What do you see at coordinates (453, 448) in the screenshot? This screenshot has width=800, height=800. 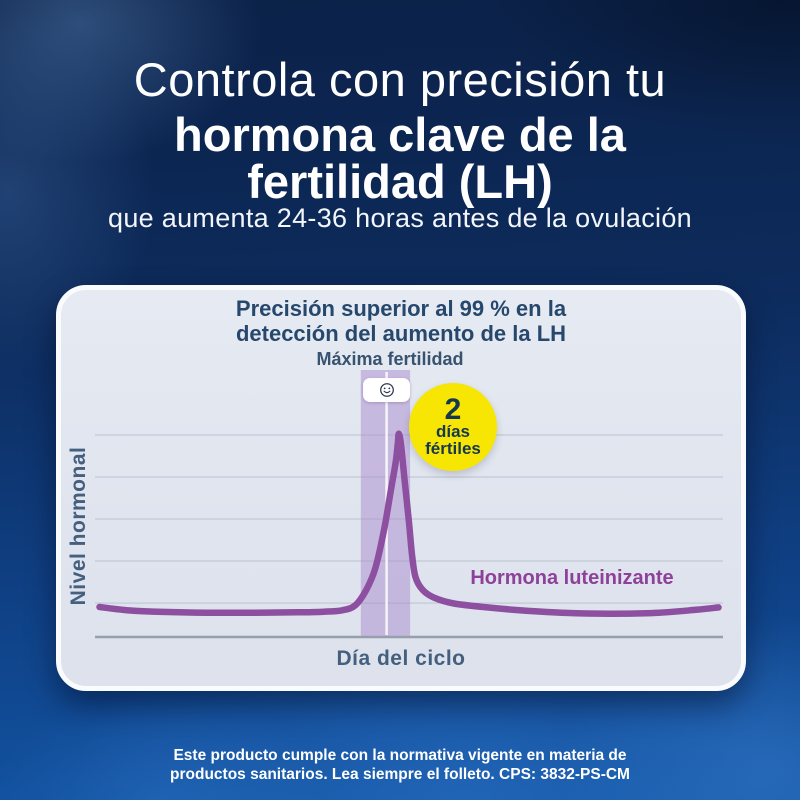 I see `badge-word-fertiles: fértiles` at bounding box center [453, 448].